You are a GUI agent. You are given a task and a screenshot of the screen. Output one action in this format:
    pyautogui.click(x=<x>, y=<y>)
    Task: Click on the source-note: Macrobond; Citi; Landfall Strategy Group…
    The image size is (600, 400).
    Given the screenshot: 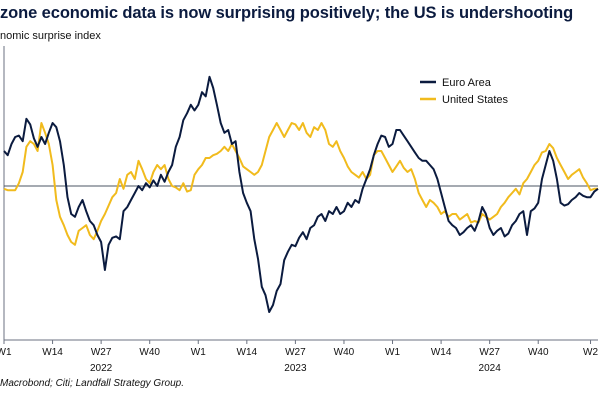 What is the action you would take?
    pyautogui.click(x=92, y=383)
    